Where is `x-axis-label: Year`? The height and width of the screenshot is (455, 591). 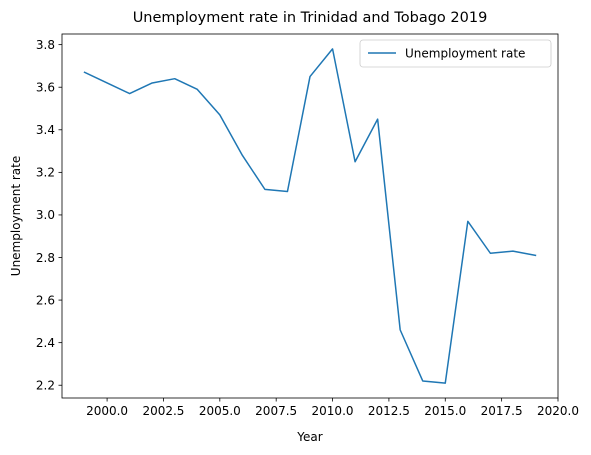 x-axis-label: Year is located at coordinates (309, 437).